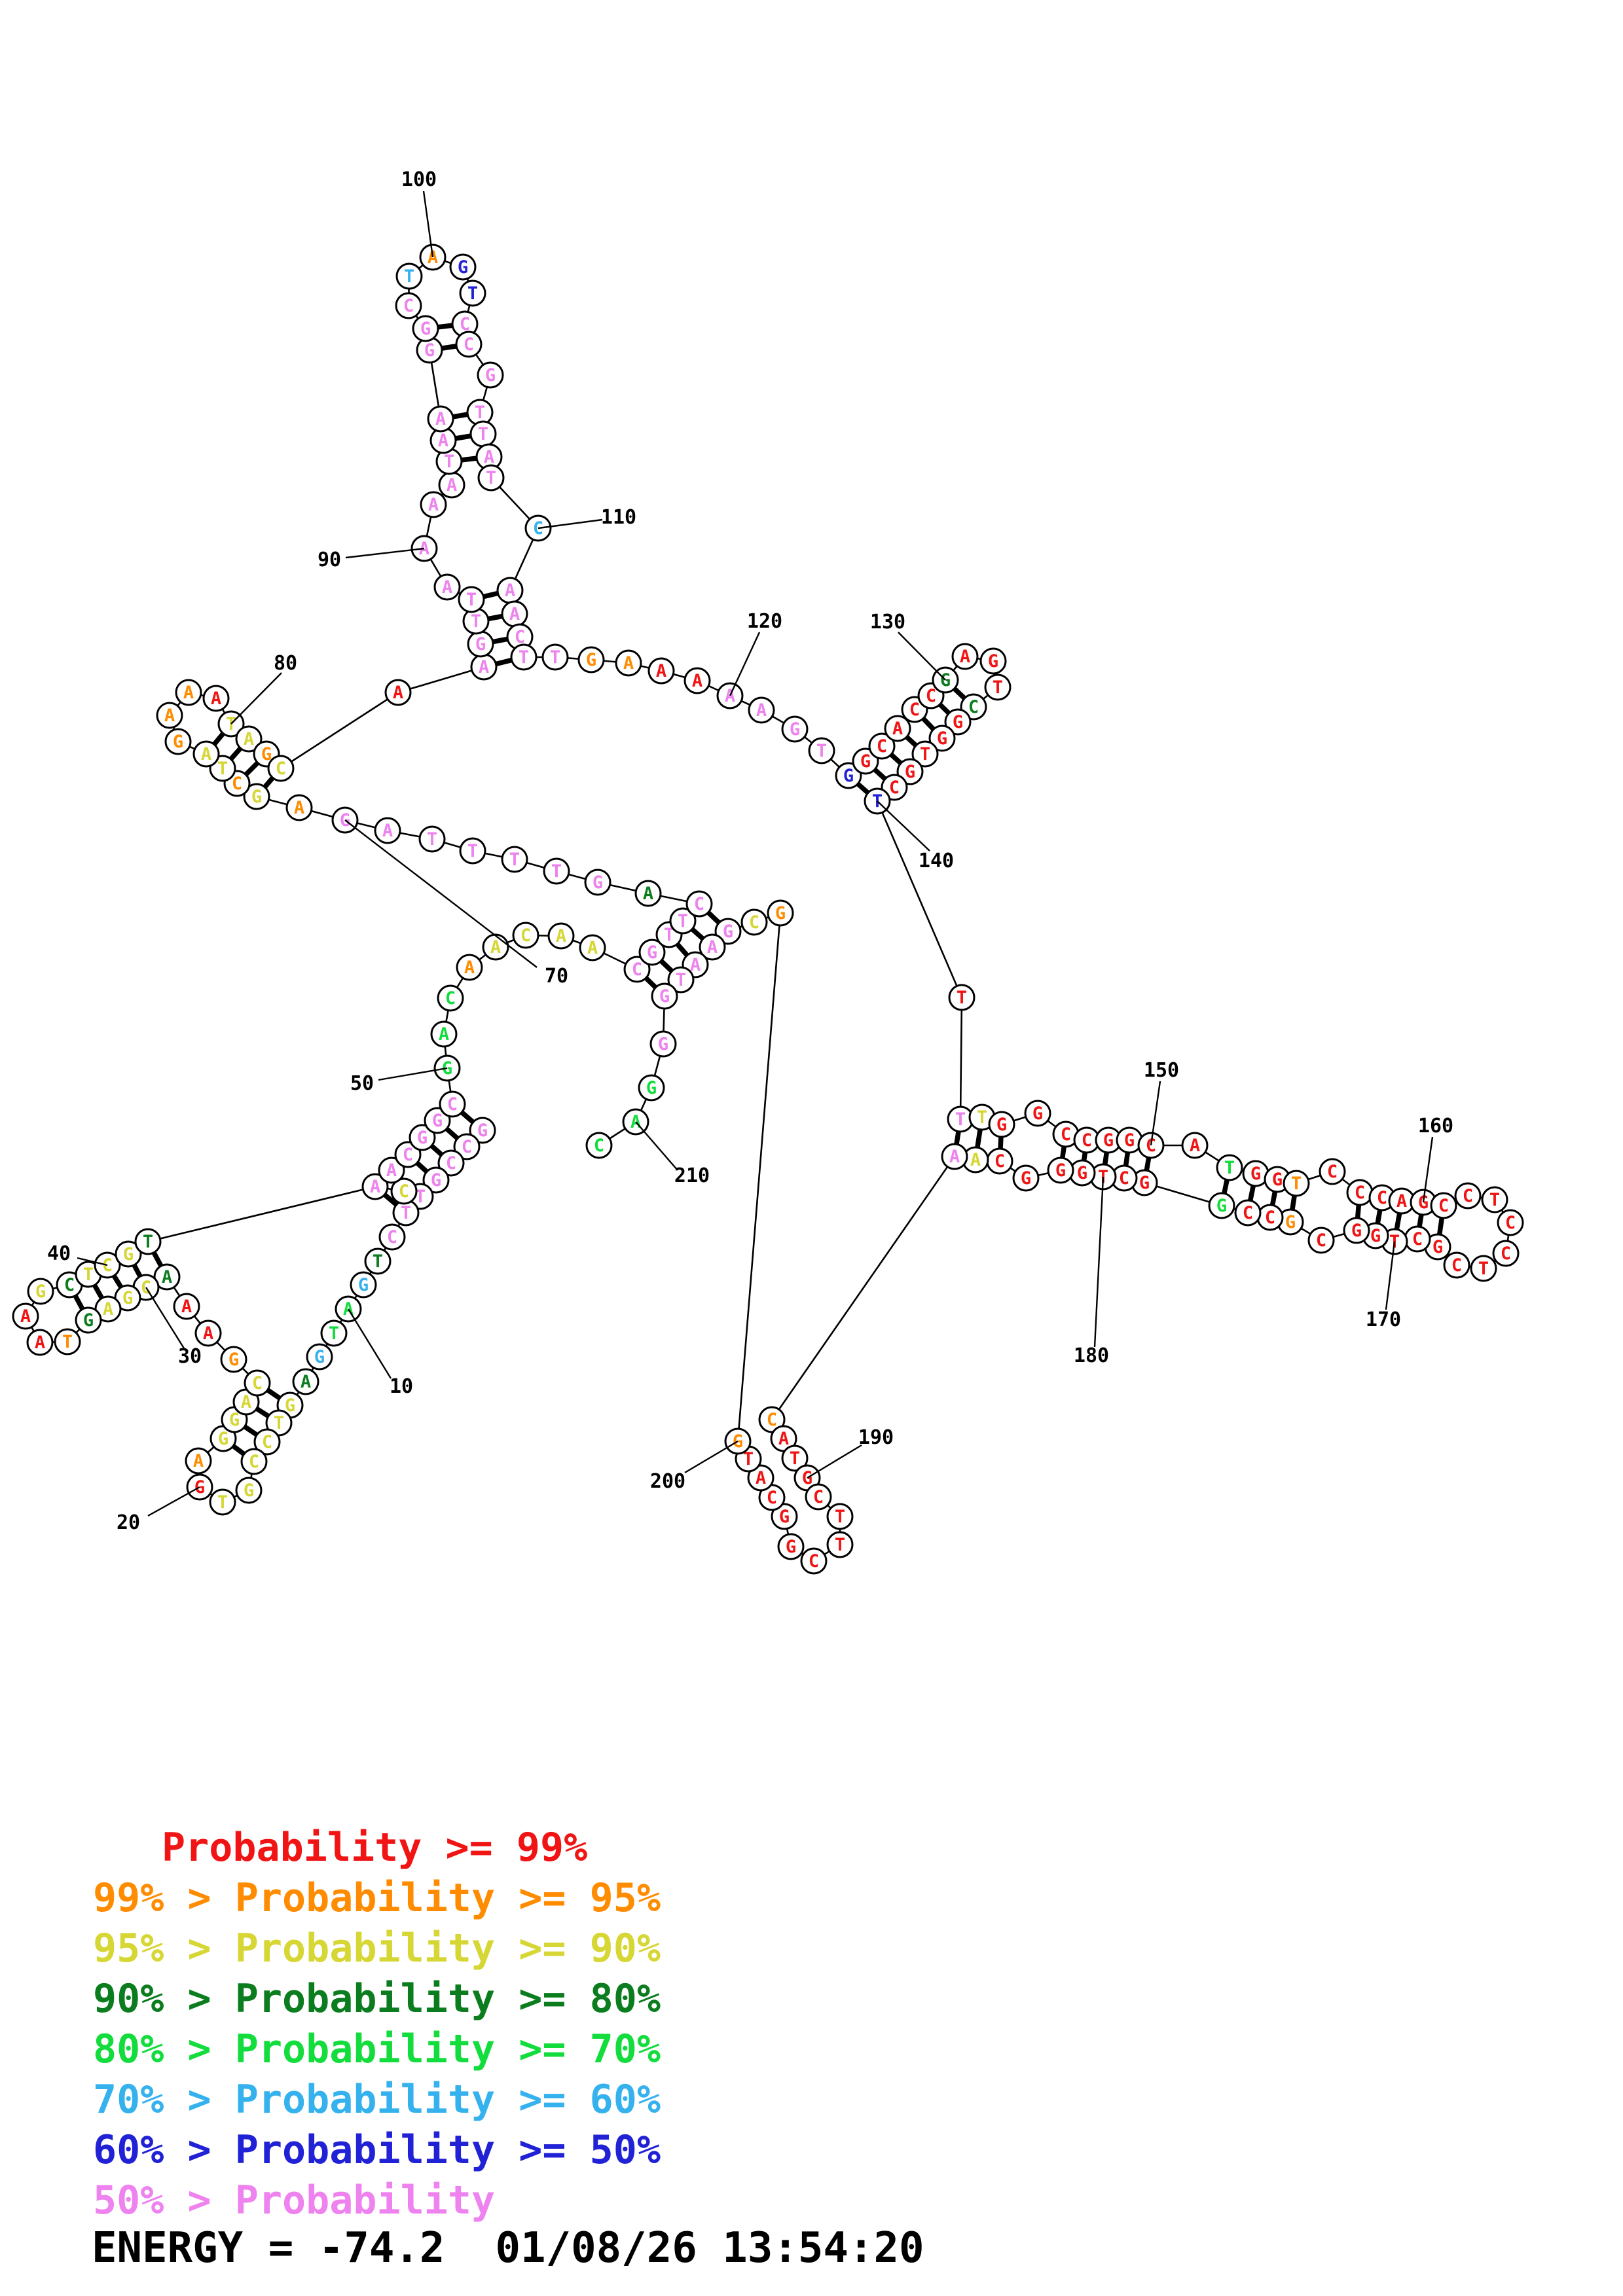  Describe the element at coordinates (398, 693) in the screenshot. I see `base-letter-84: A` at that location.